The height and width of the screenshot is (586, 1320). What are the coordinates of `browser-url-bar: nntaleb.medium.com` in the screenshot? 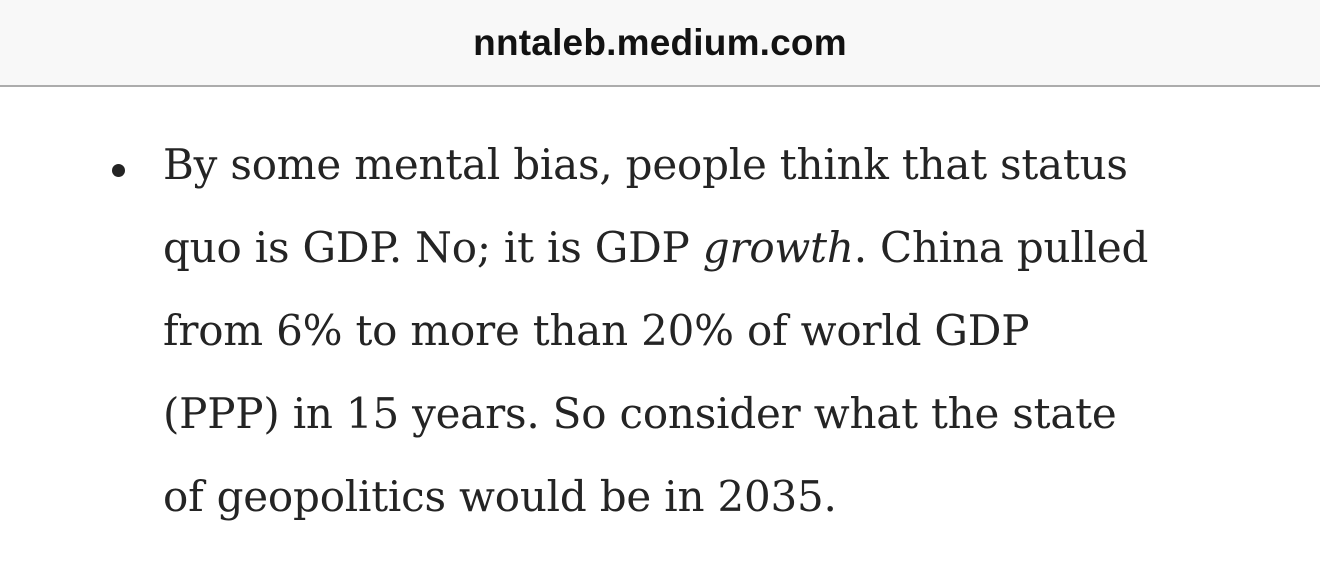 It's located at (660, 43).